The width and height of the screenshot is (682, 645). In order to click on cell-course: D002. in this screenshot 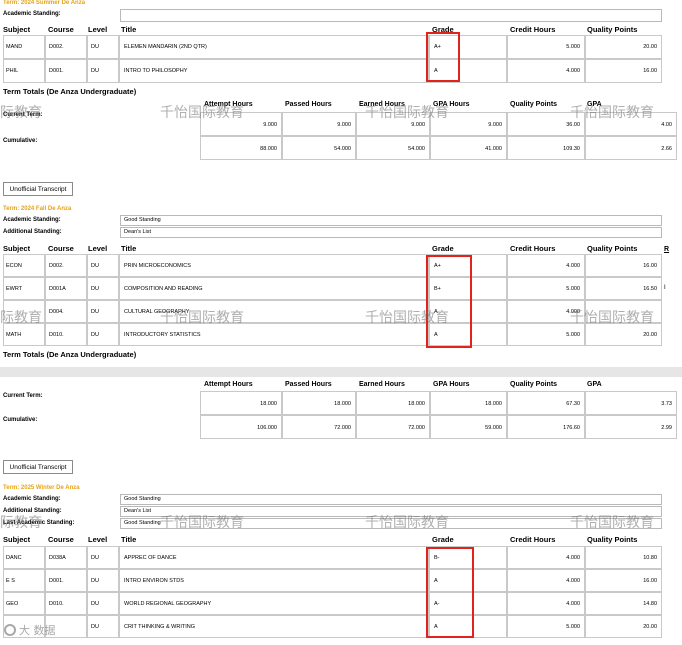, I will do `click(66, 265)`.